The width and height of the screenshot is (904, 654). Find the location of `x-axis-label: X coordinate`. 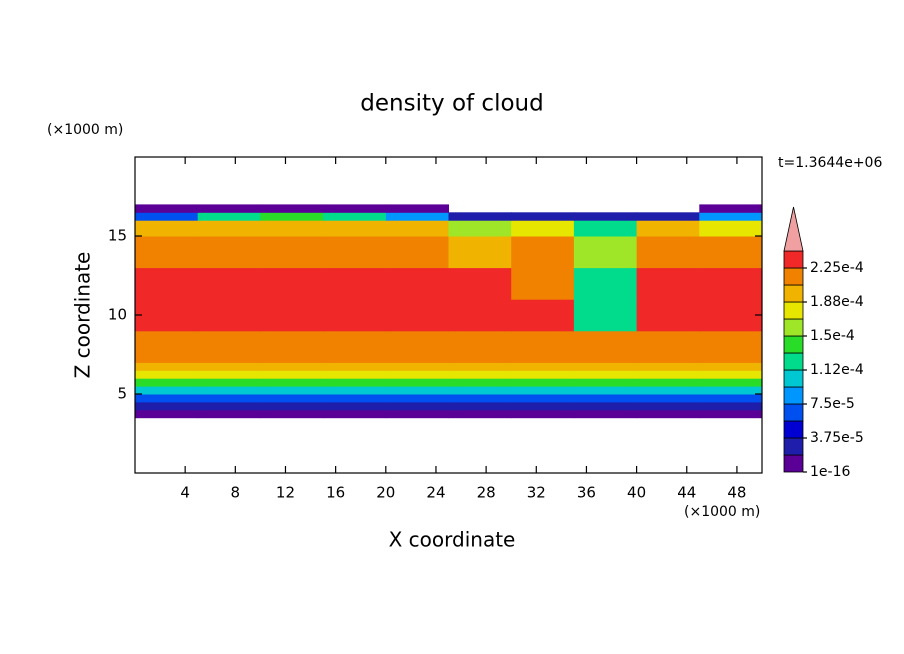

x-axis-label: X coordinate is located at coordinates (452, 540).